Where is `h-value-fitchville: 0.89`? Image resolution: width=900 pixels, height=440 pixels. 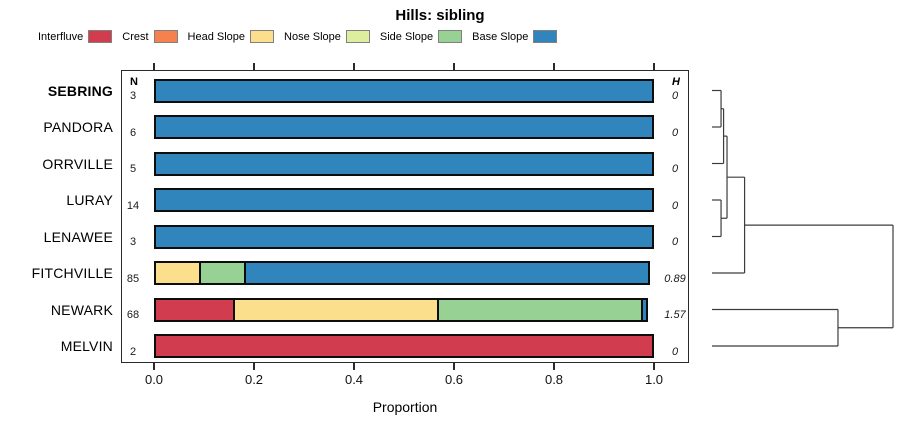
h-value-fitchville: 0.89 is located at coordinates (675, 278).